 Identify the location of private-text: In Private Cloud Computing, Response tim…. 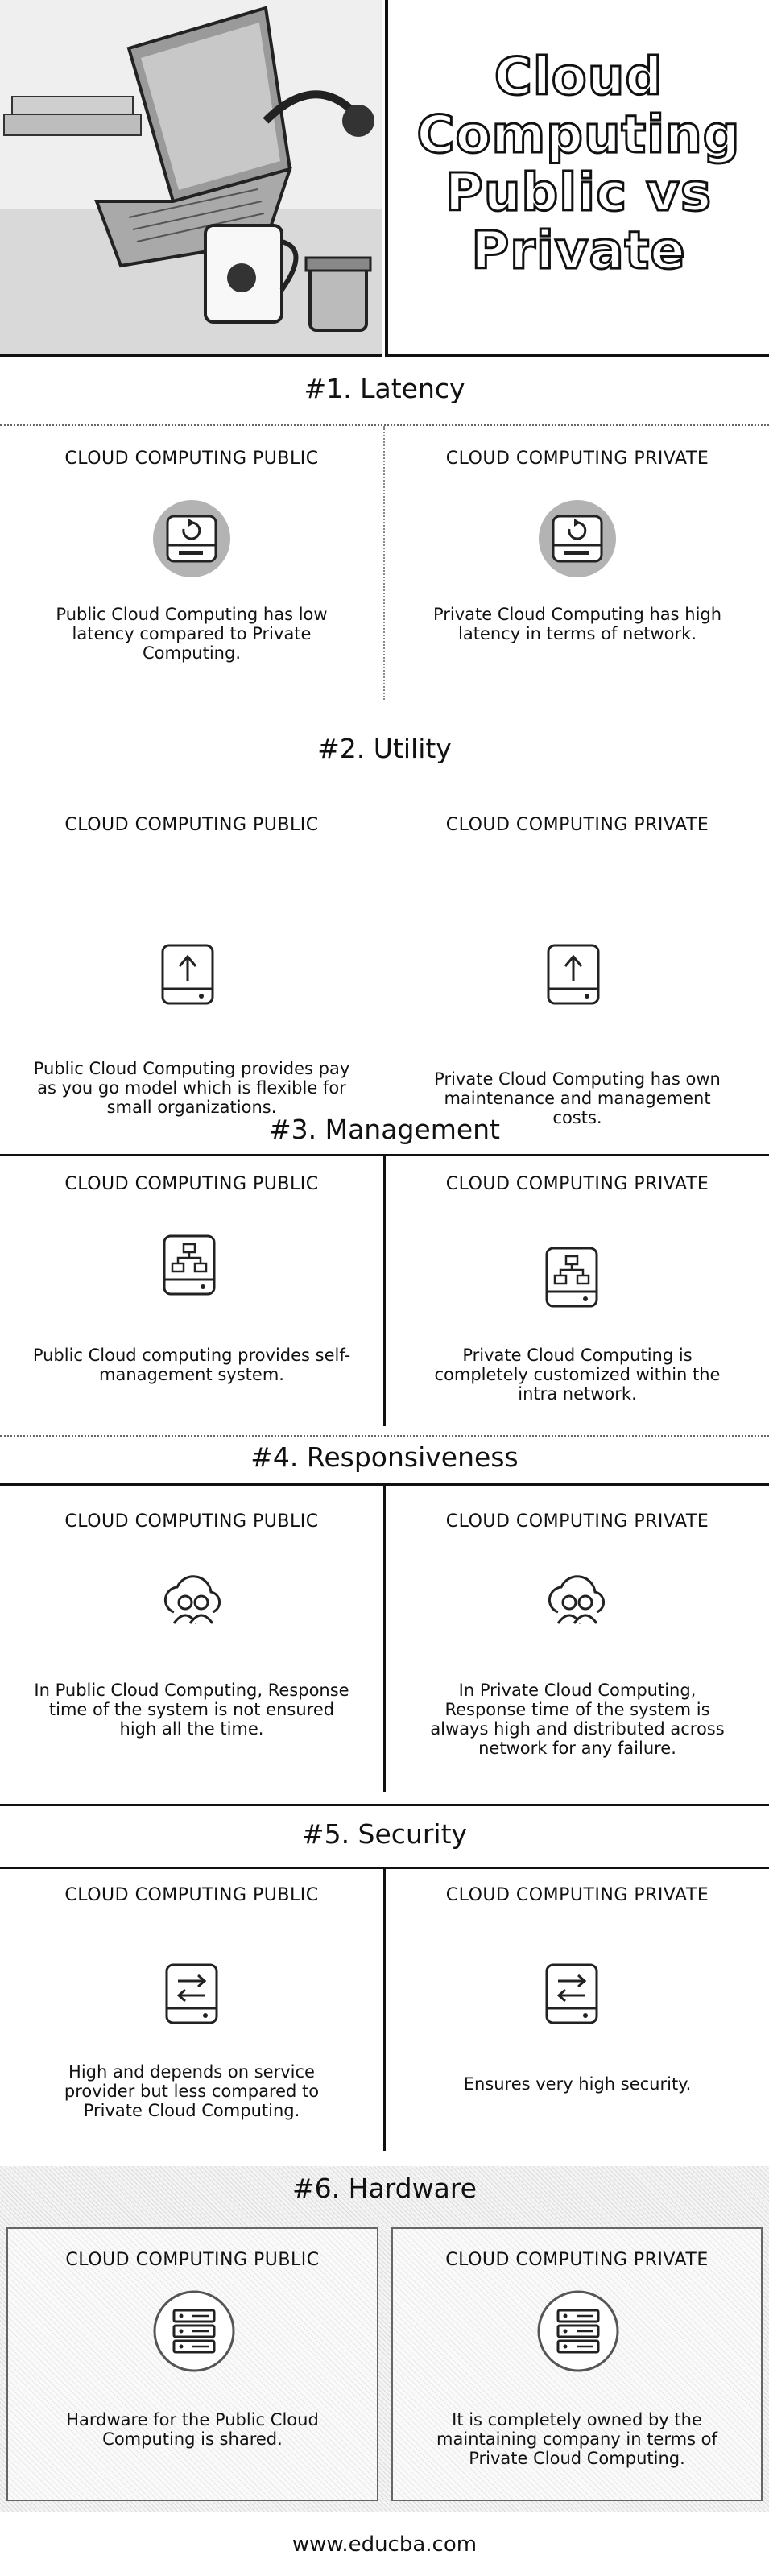
(577, 1720).